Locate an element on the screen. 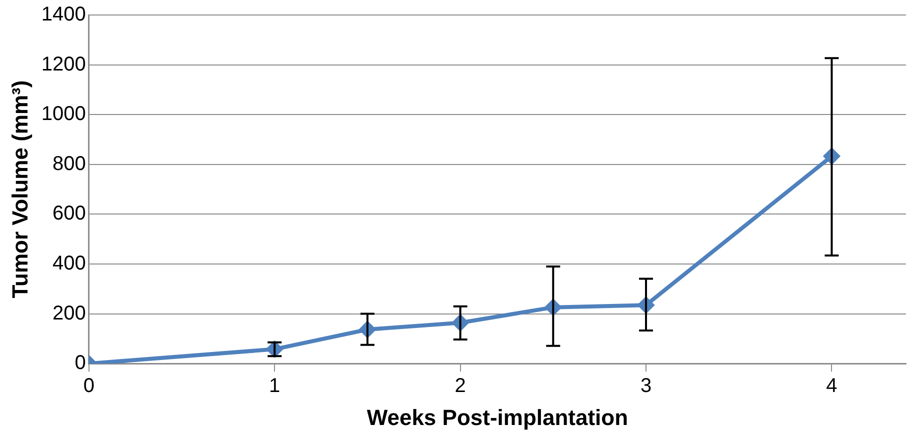 The image size is (916, 438). y-tick-label: 1400 is located at coordinates (63, 15).